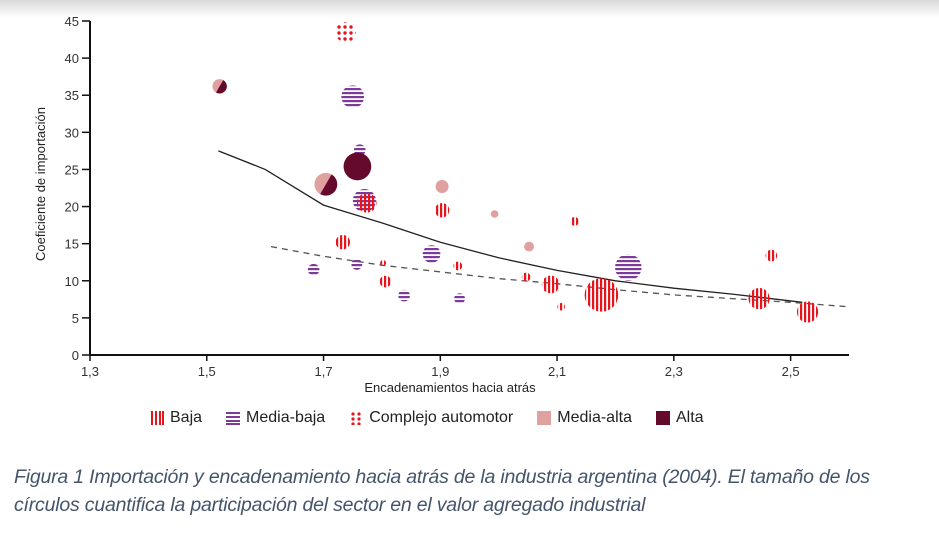  Describe the element at coordinates (557, 371) in the screenshot. I see `x-tick-label: 2,1` at that location.